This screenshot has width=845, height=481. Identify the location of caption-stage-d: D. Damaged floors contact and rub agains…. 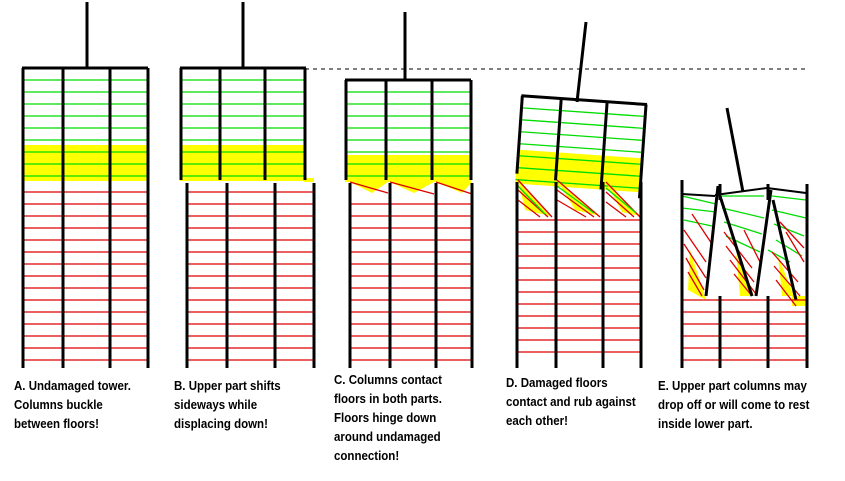
(571, 402).